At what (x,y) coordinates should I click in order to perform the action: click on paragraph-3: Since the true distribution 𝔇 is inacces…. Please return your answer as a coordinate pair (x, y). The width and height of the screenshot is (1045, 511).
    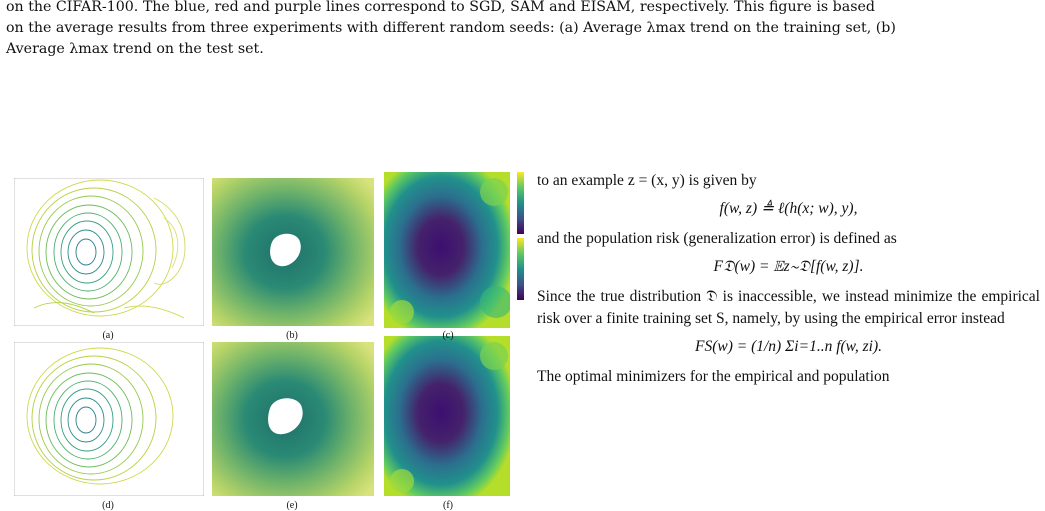
    Looking at the image, I should click on (788, 307).